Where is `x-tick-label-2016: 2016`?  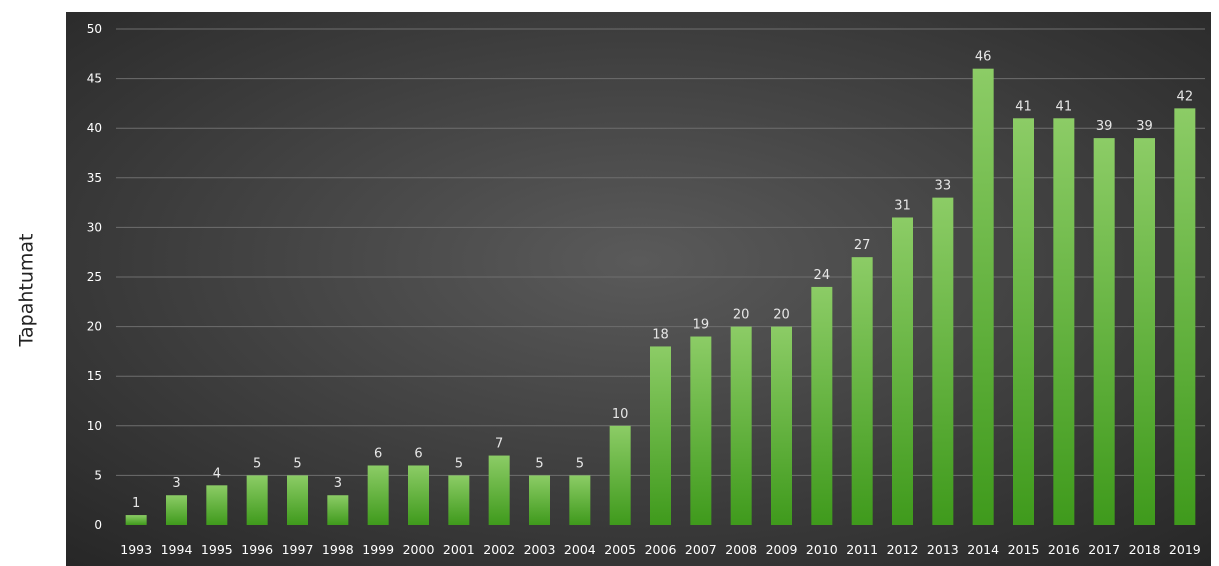
x-tick-label-2016: 2016 is located at coordinates (1064, 549).